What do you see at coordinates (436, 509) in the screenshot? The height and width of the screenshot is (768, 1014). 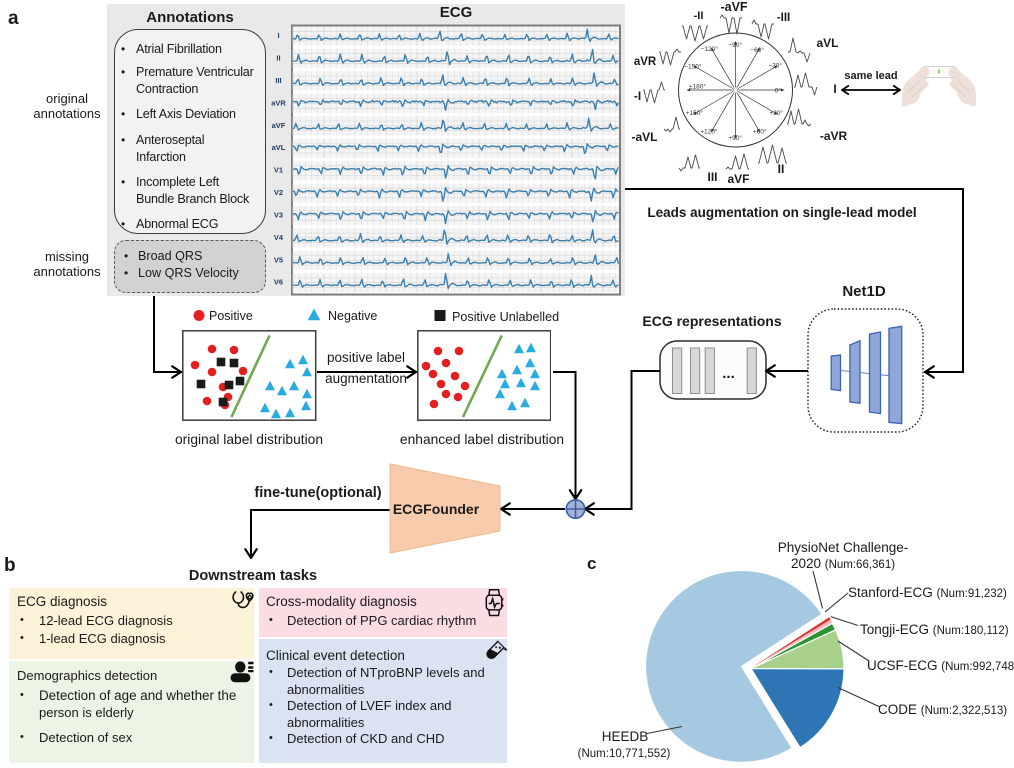 I see `svg-text: ECGFounder` at bounding box center [436, 509].